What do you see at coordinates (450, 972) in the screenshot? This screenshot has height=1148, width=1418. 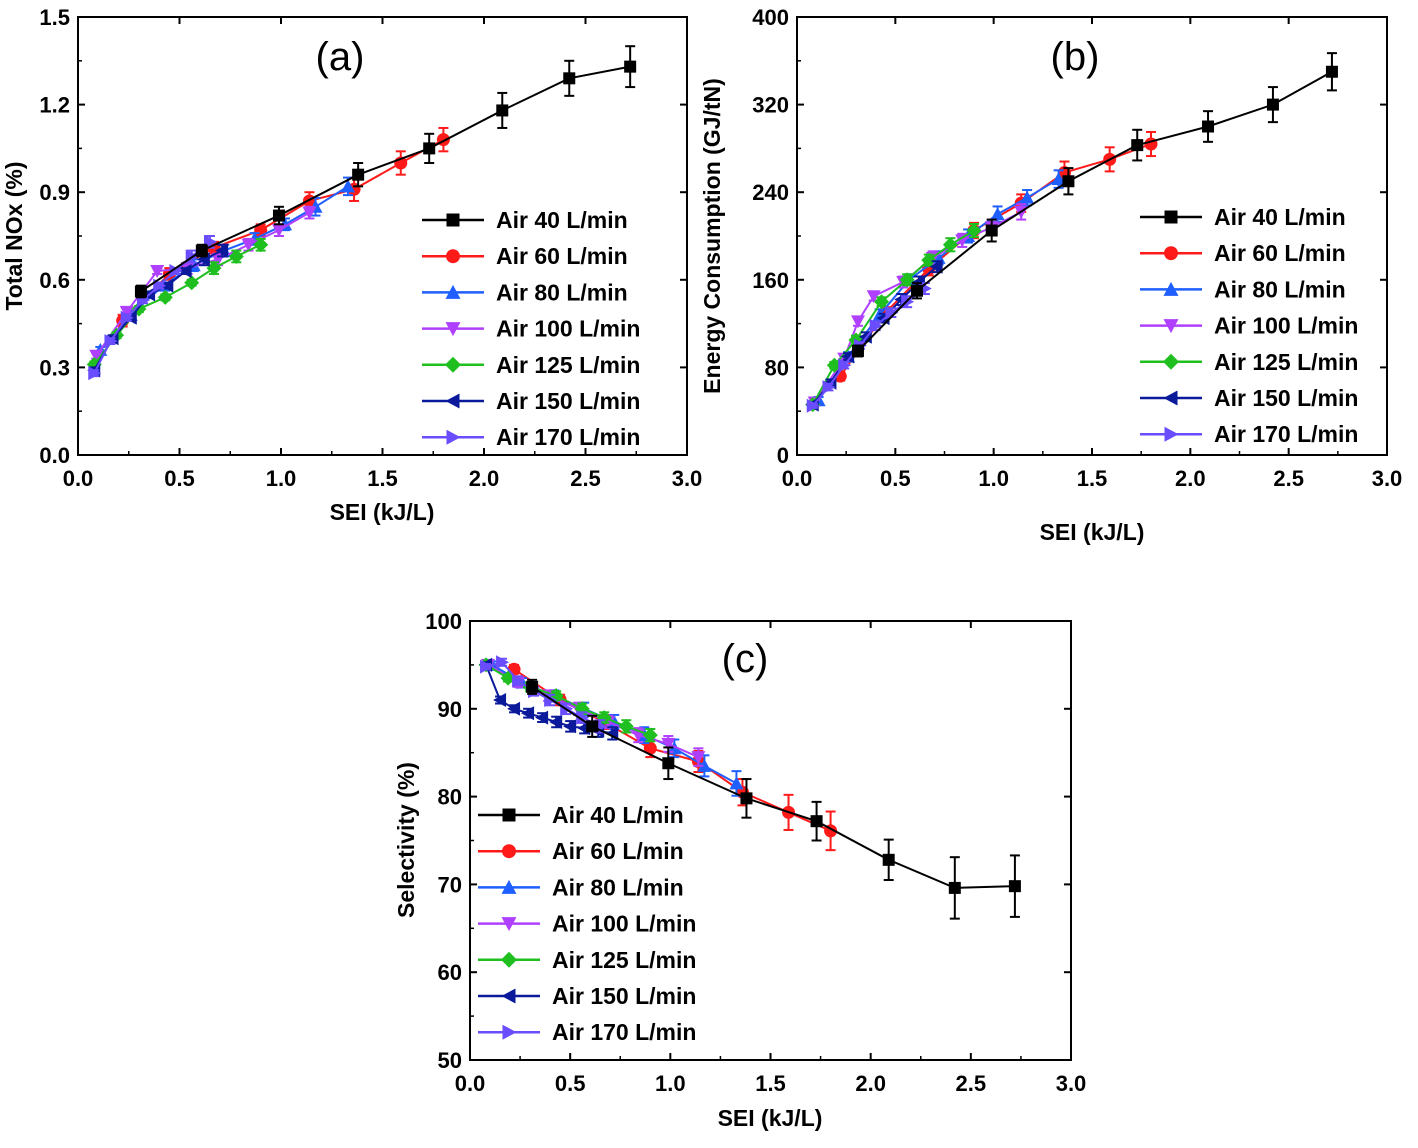 I see `y-tick-label: 60` at bounding box center [450, 972].